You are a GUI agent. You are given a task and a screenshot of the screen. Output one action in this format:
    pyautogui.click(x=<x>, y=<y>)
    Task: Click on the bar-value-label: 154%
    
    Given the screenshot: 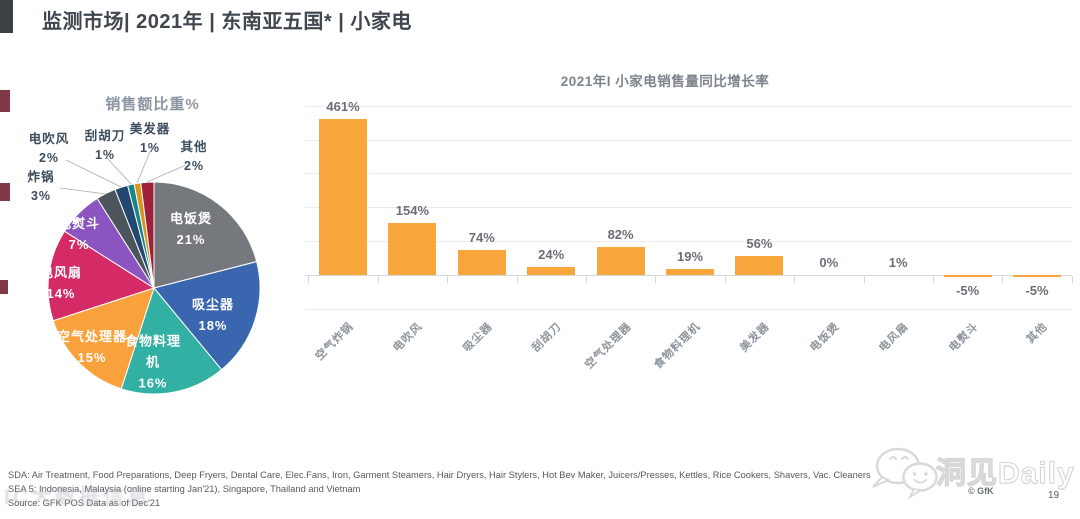 What is the action you would take?
    pyautogui.click(x=412, y=210)
    